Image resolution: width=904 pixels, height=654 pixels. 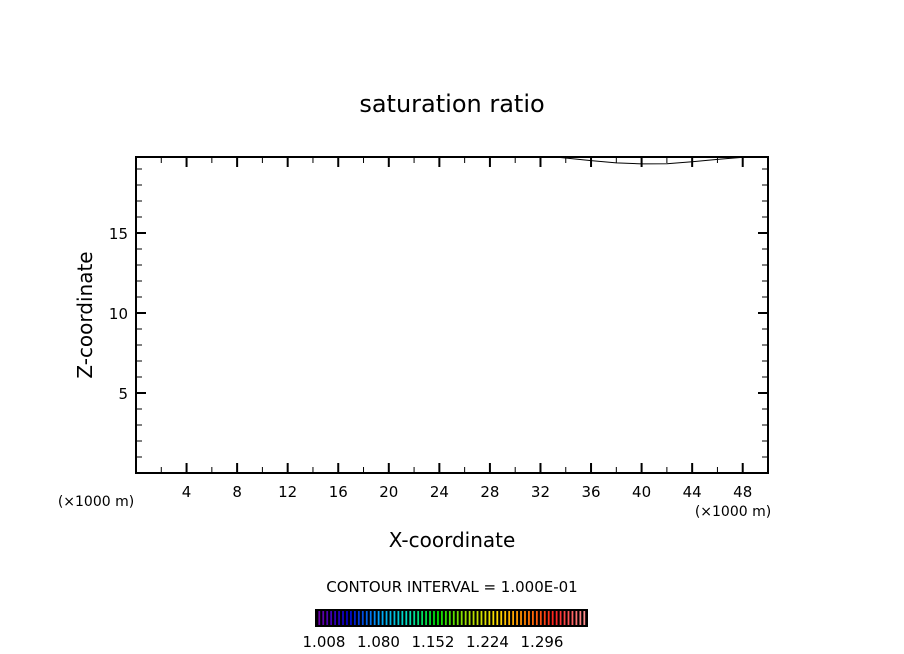 I want to click on x-tick-label: 28, so click(x=489, y=492).